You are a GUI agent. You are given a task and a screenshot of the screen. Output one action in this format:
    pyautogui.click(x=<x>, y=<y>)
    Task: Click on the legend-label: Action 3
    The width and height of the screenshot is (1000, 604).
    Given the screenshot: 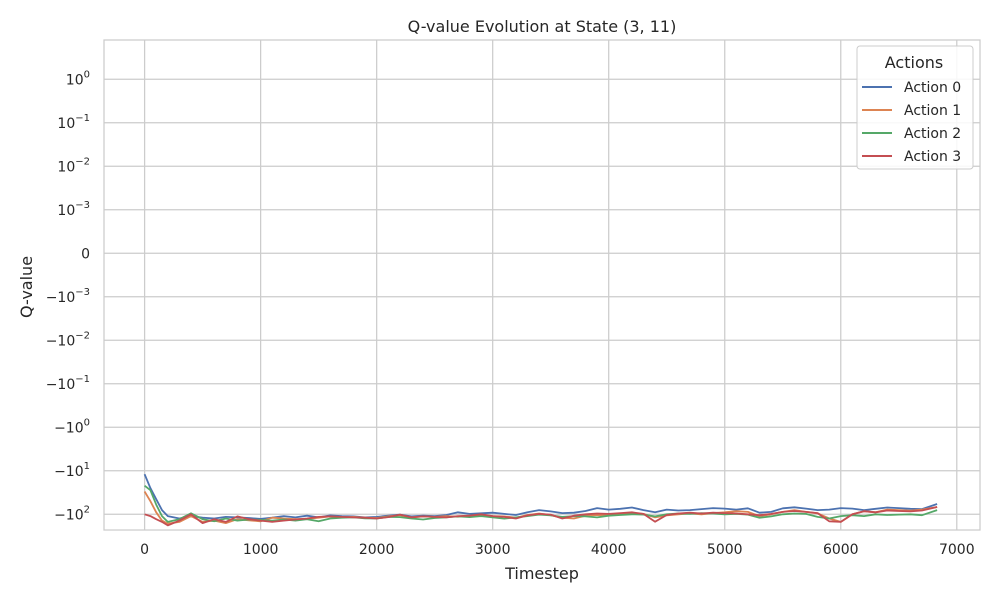 What is the action you would take?
    pyautogui.click(x=932, y=157)
    